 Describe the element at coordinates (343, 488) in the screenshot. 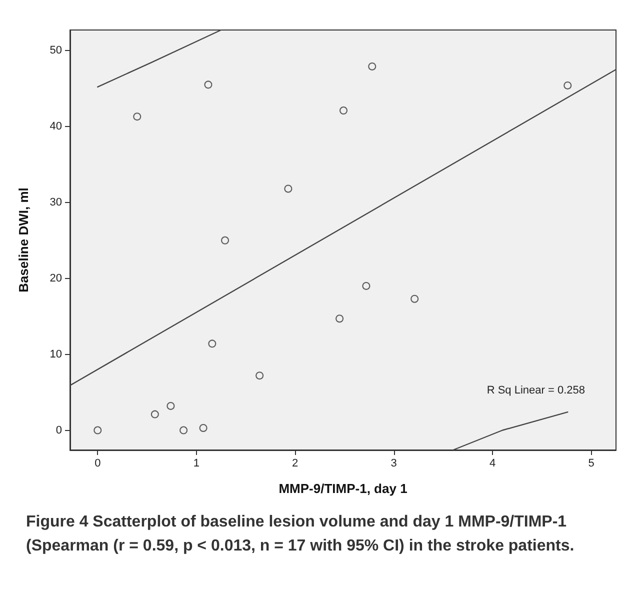

I see `x-axis-title: MMP-9/TIMP-1, day 1` at that location.